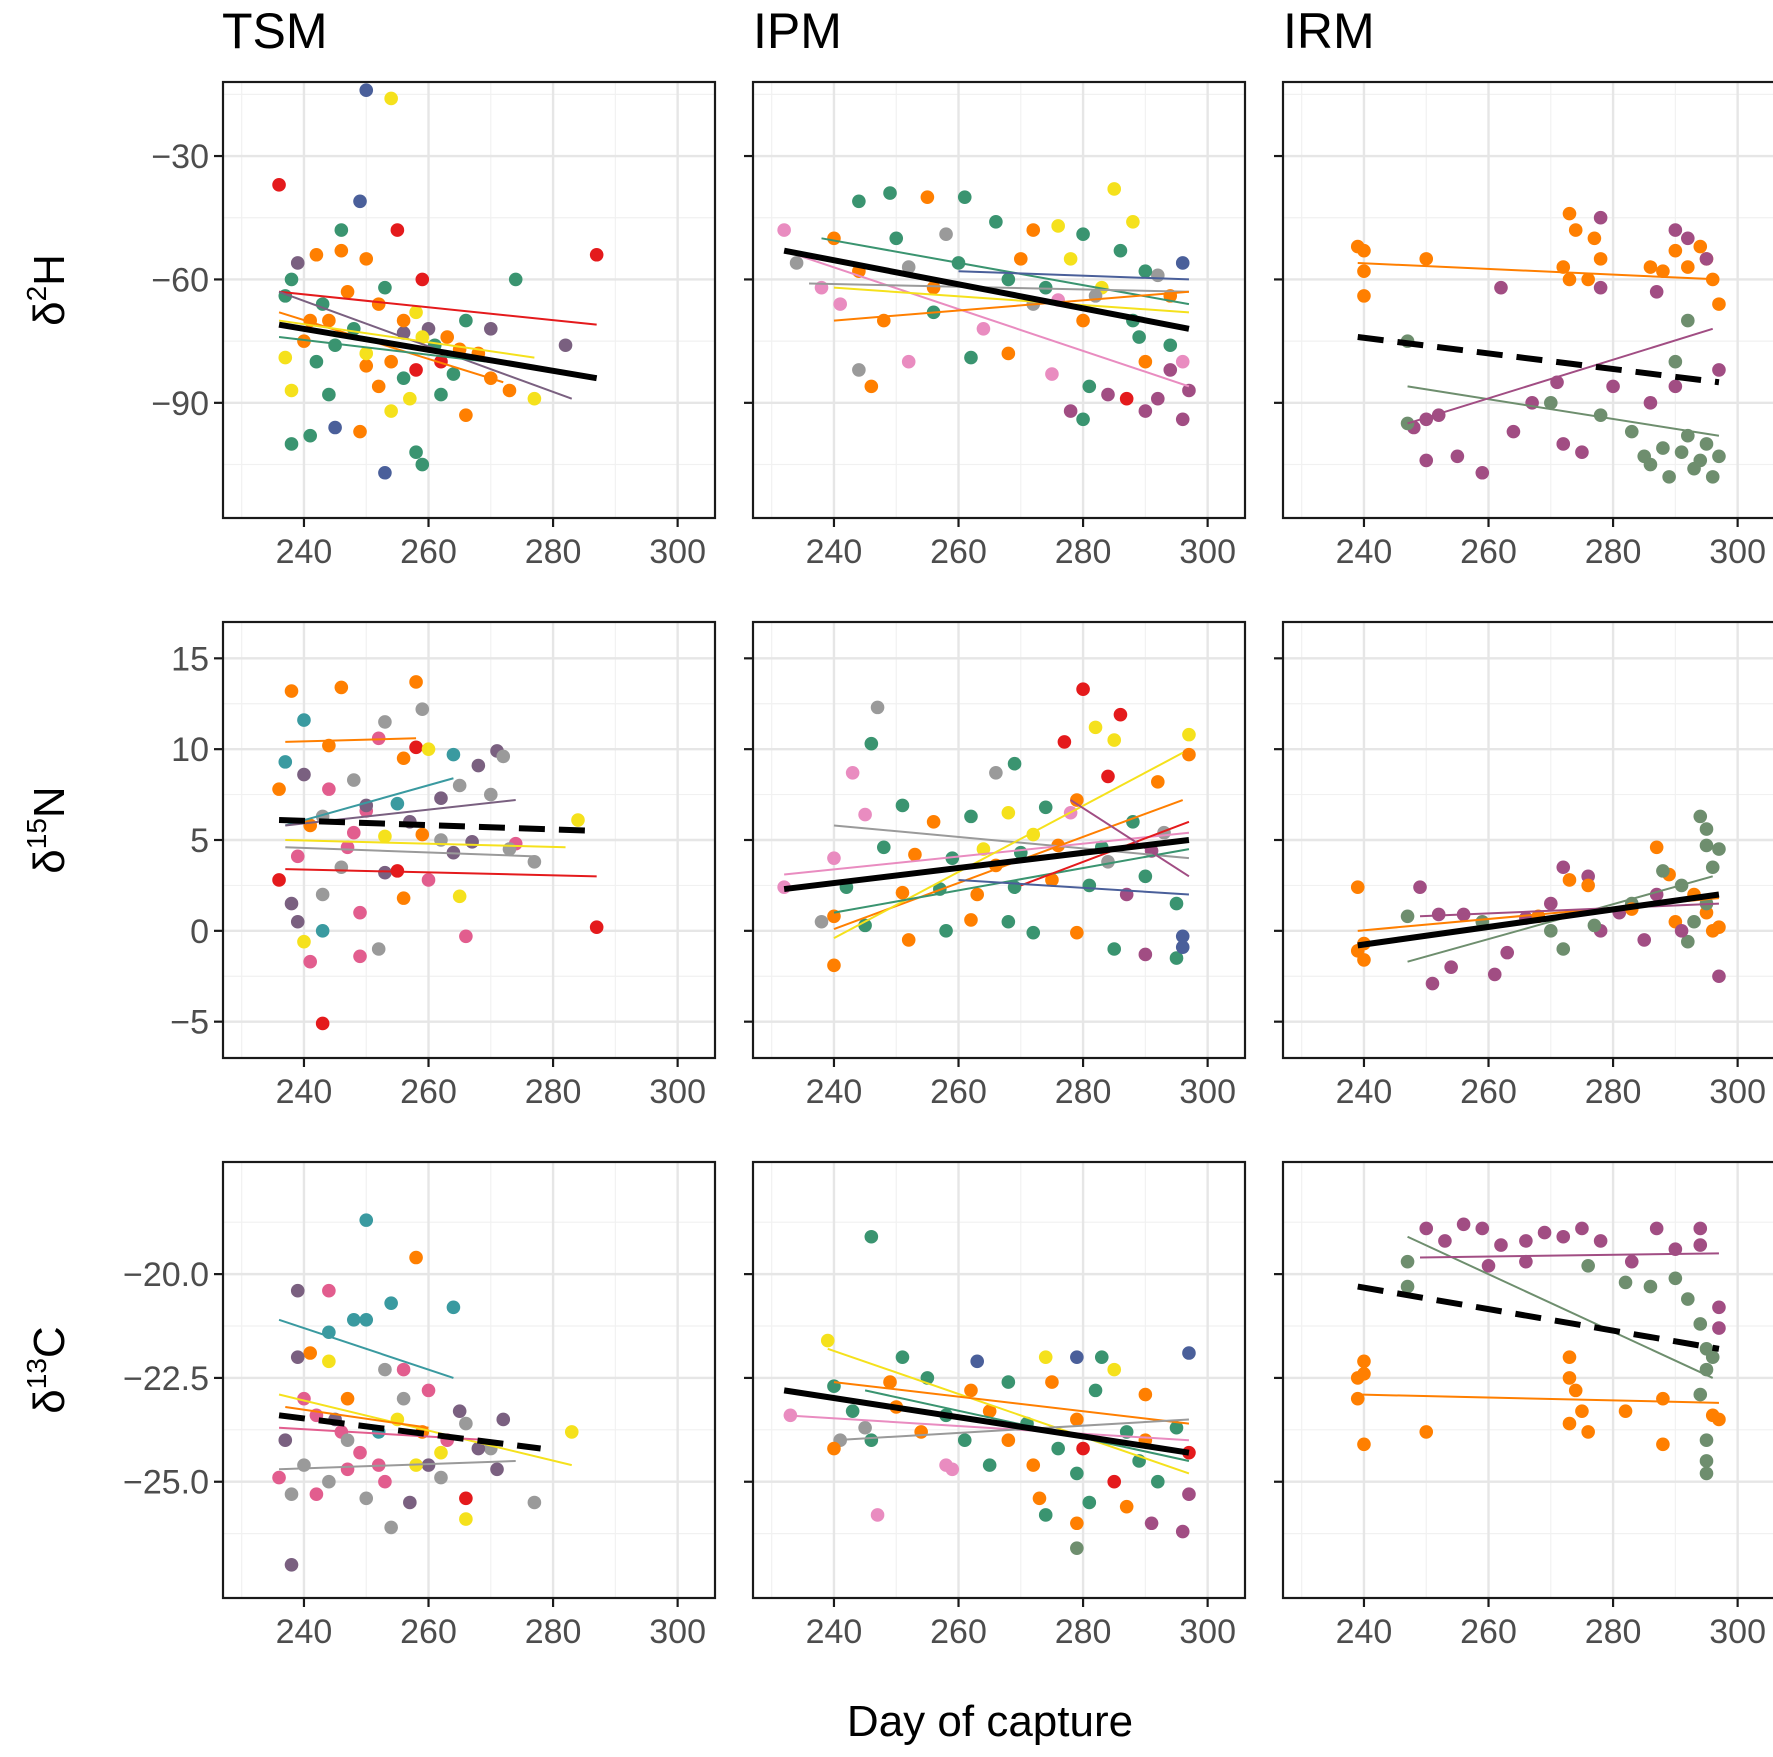  I want to click on row-title-d13c-sup: 13, so click(36, 1373).